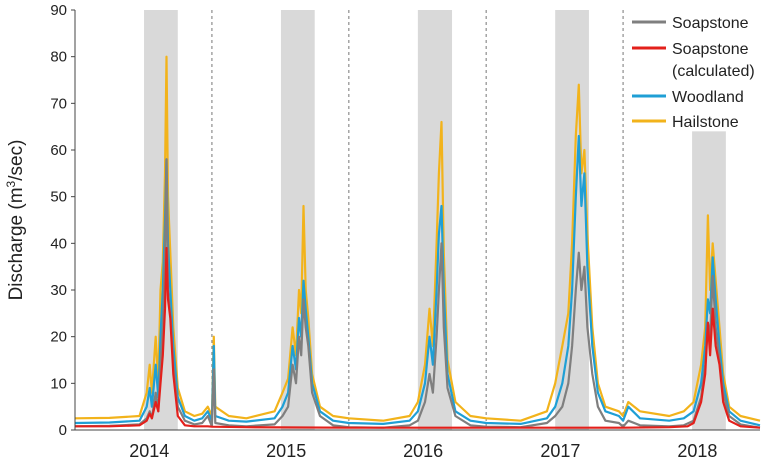 This screenshot has height=467, width=765. Describe the element at coordinates (697, 451) in the screenshot. I see `x-year-label-2018: 2018` at that location.